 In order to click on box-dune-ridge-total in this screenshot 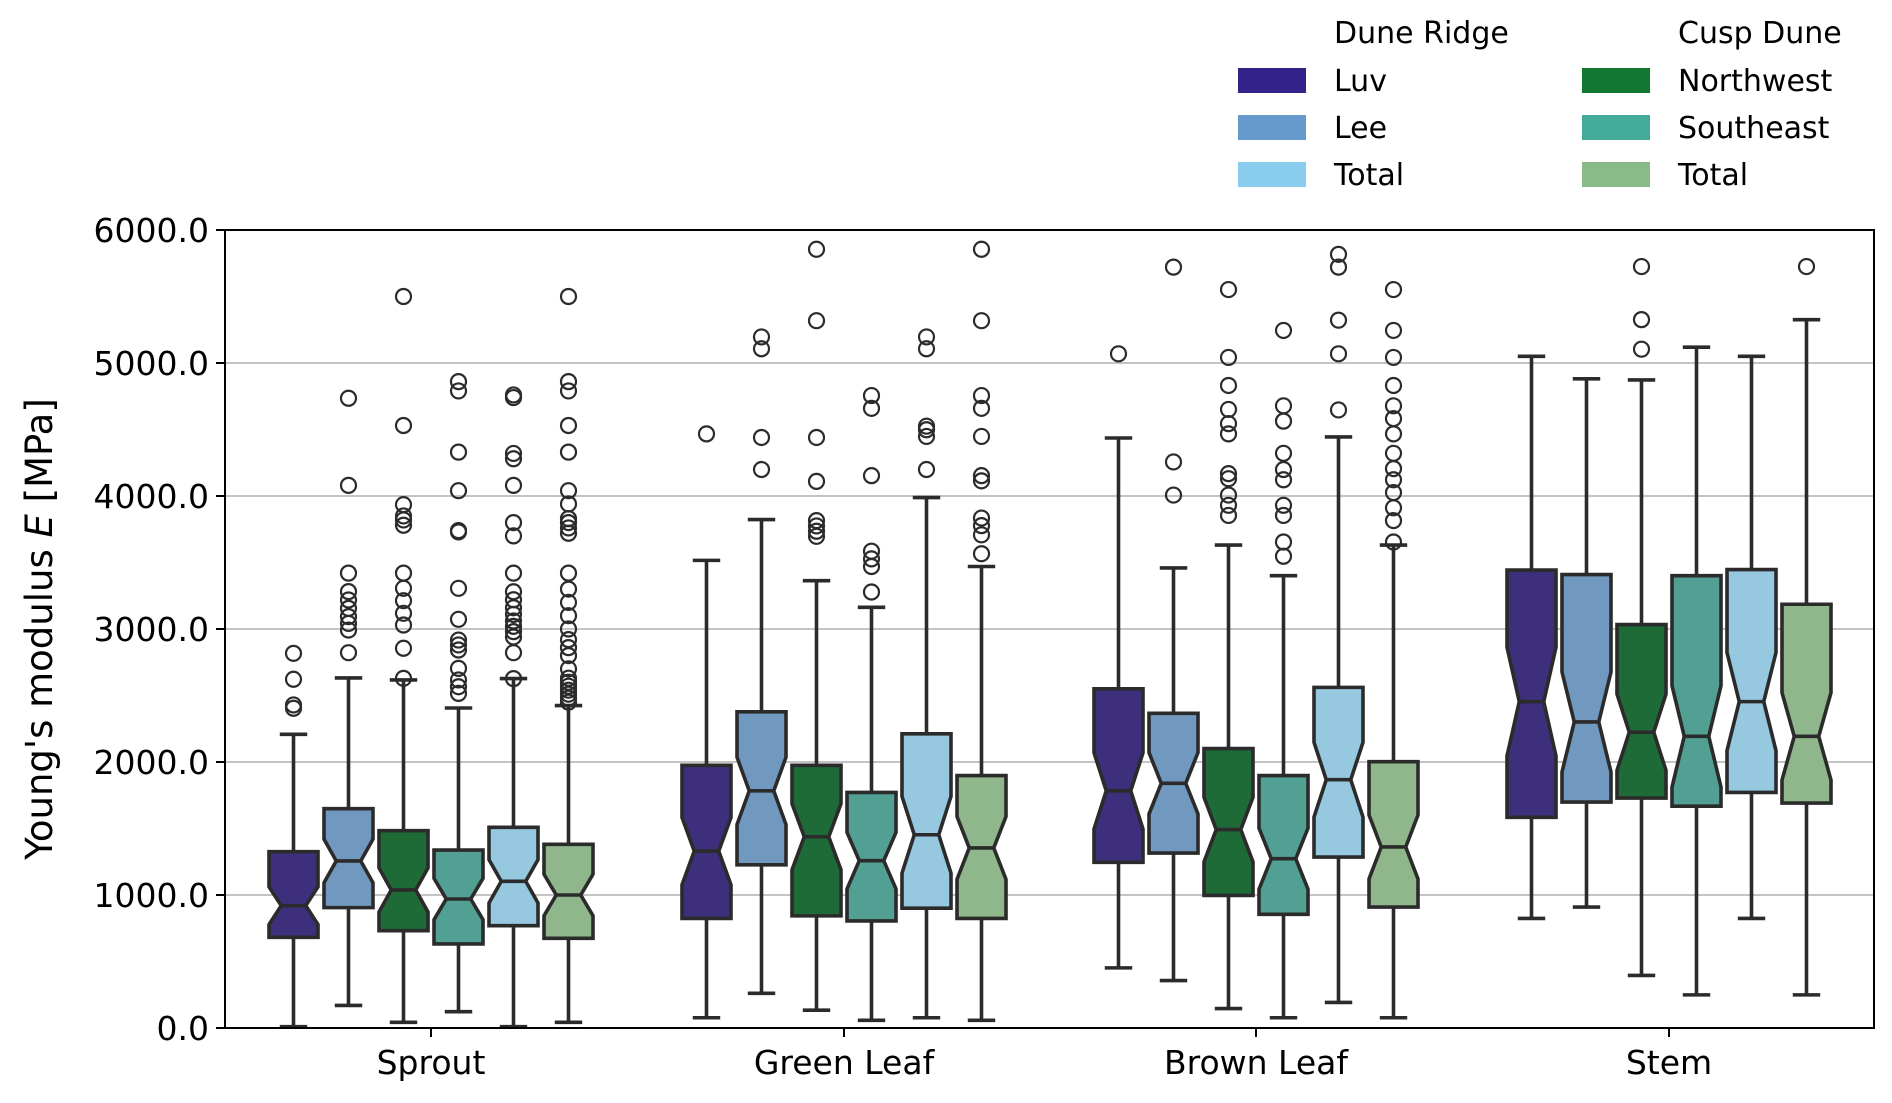, I will do `click(1338, 720)`.